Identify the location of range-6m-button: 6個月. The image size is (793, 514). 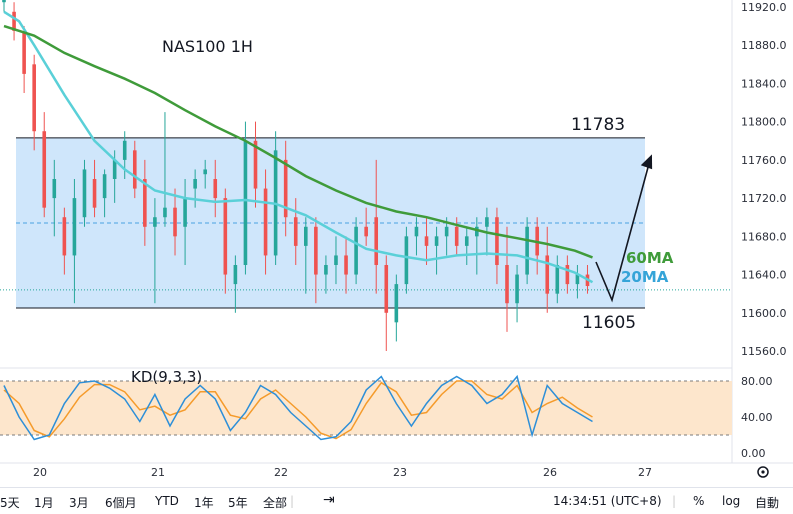
(121, 503).